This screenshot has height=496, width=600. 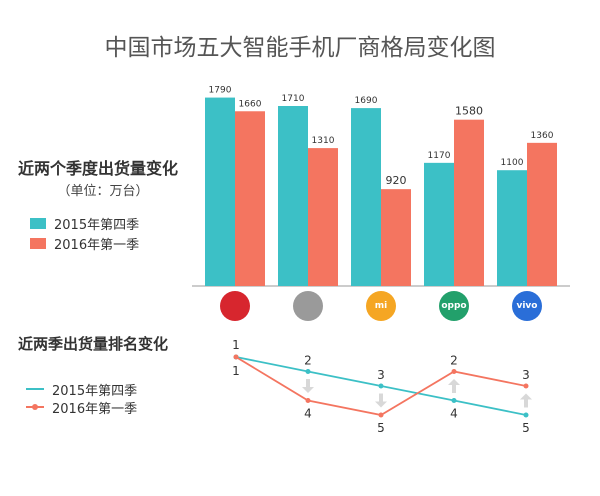 What do you see at coordinates (308, 400) in the screenshot?
I see `rank-point-q1-2016-apple` at bounding box center [308, 400].